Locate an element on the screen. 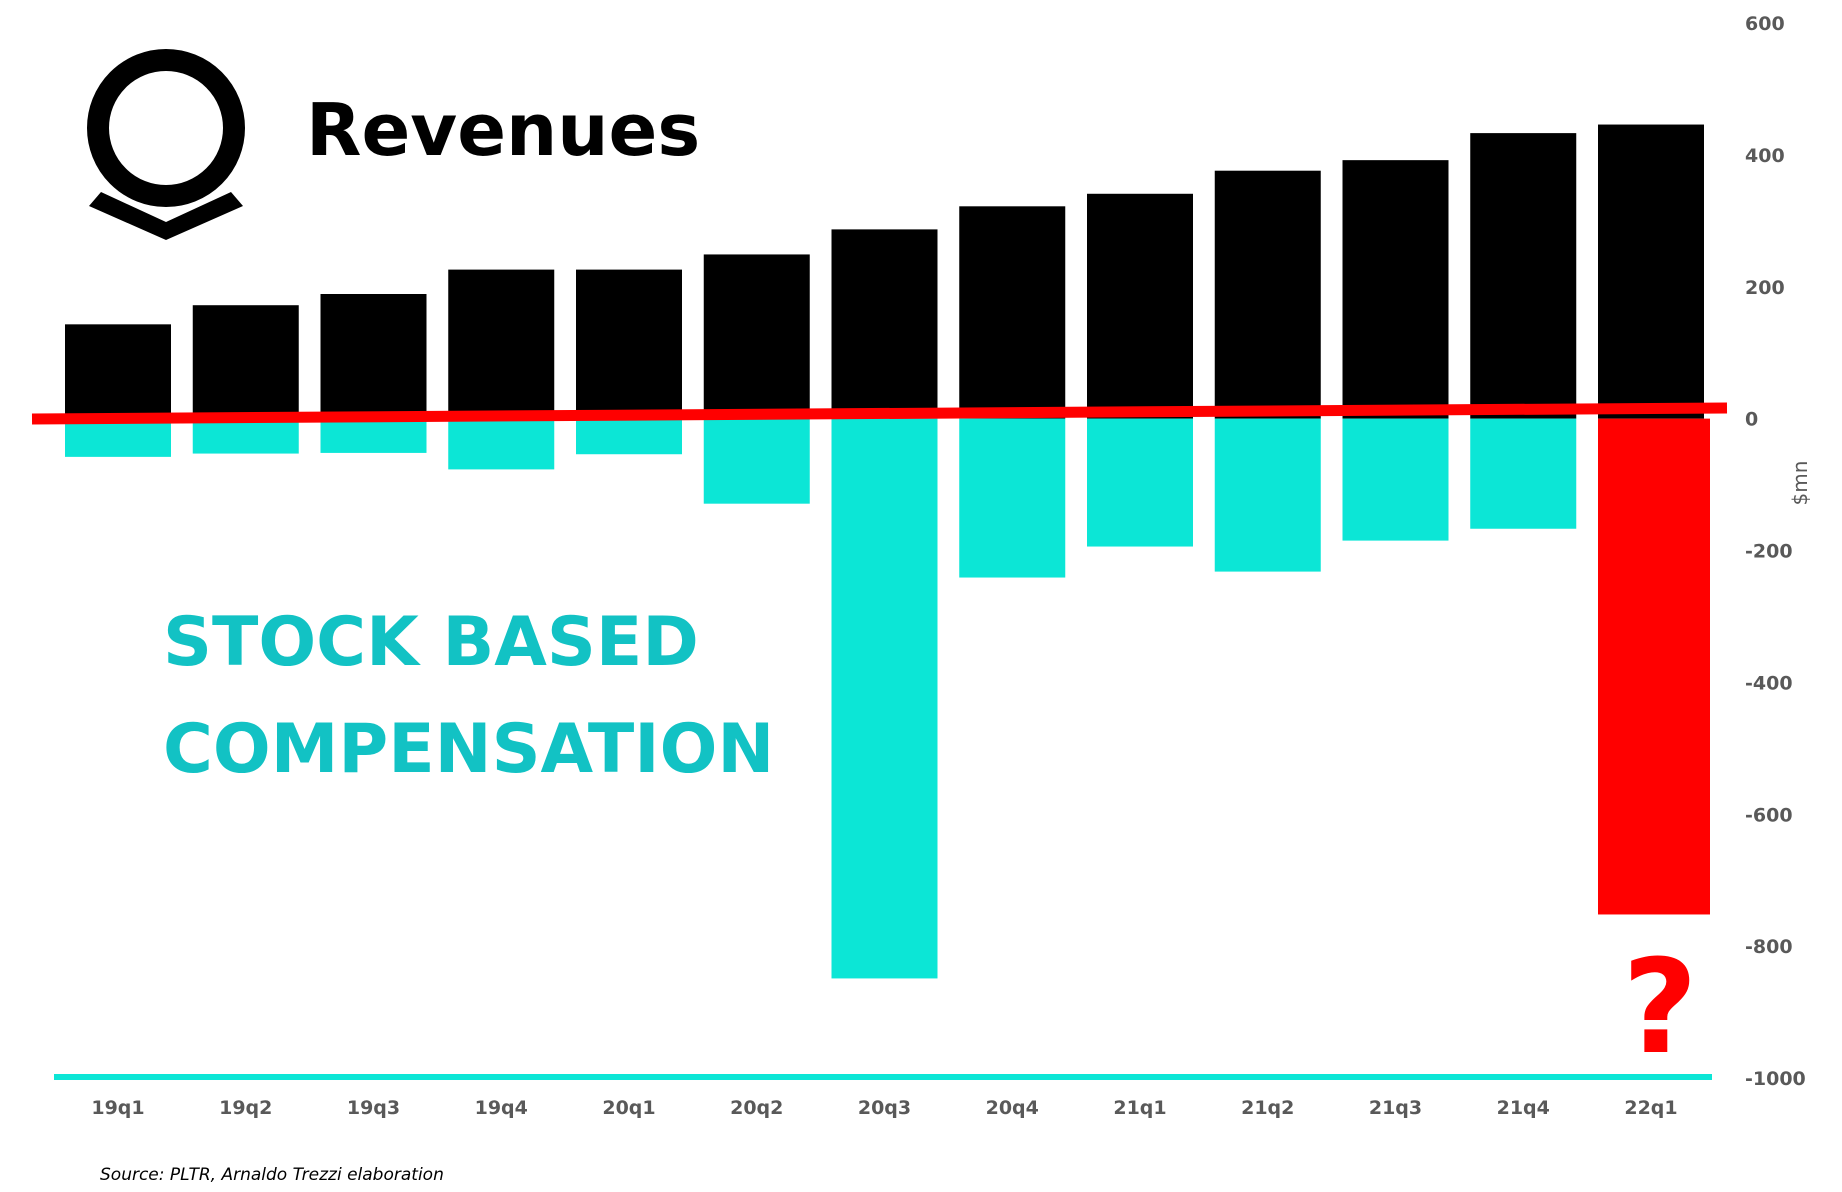  x-tick-label-20q3: 20q3 is located at coordinates (884, 1108).